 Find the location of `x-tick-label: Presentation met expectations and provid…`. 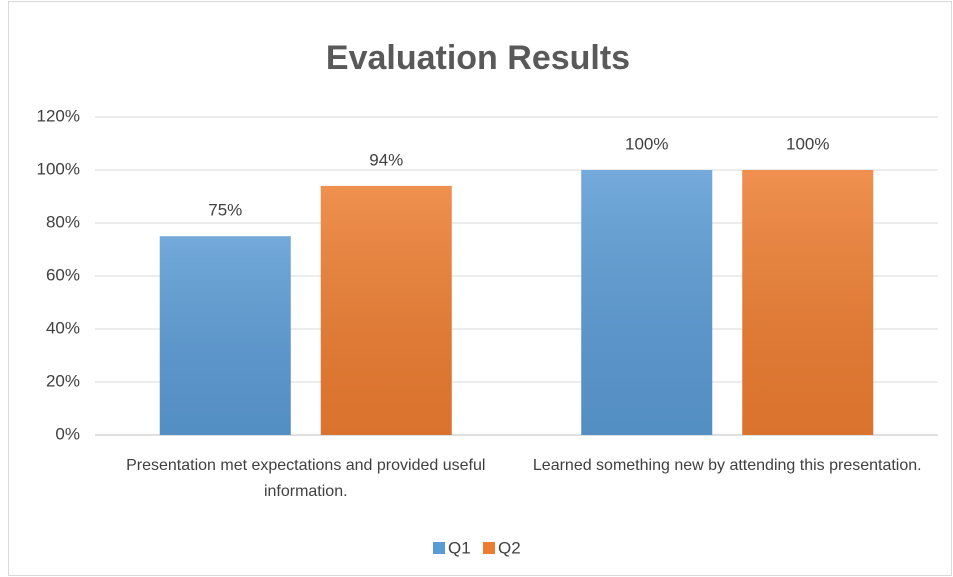

x-tick-label: Presentation met expectations and provid… is located at coordinates (306, 478).